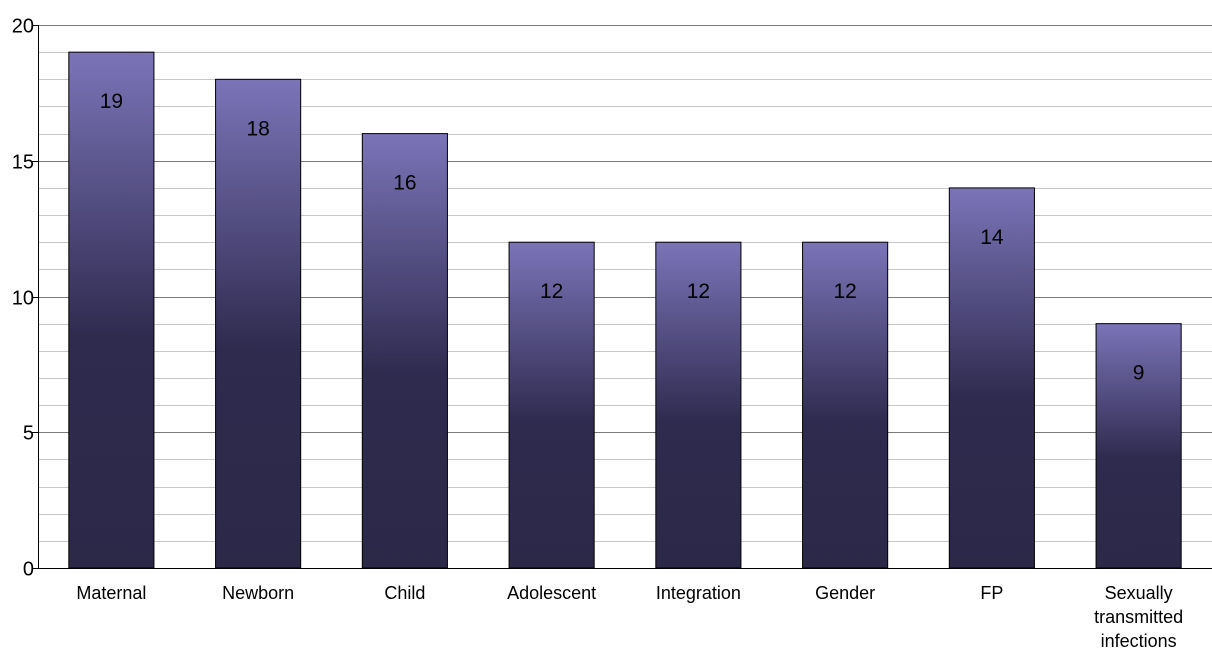  What do you see at coordinates (257, 128) in the screenshot?
I see `data-label: 18` at bounding box center [257, 128].